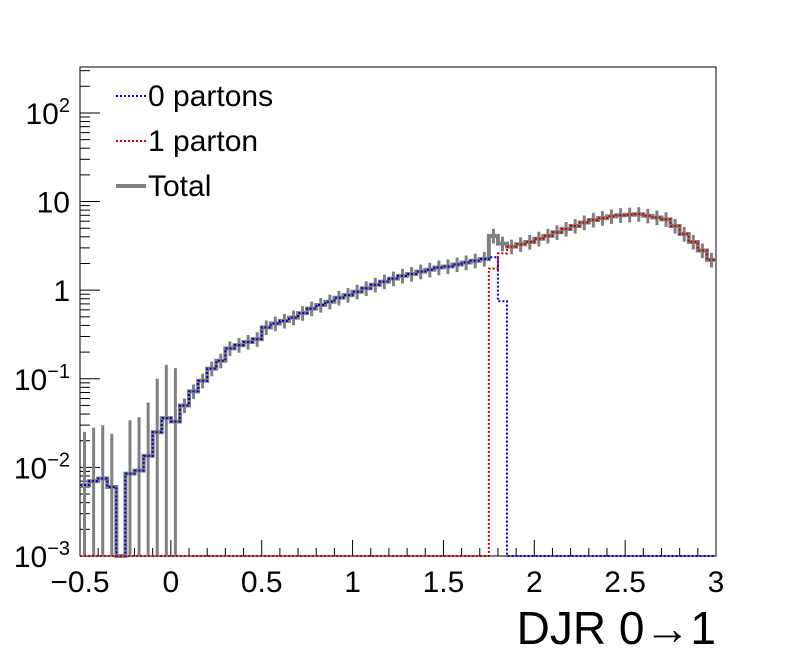 Image resolution: width=796 pixels, height=672 pixels. Describe the element at coordinates (171, 582) in the screenshot. I see `x-tick-label: 0` at that location.